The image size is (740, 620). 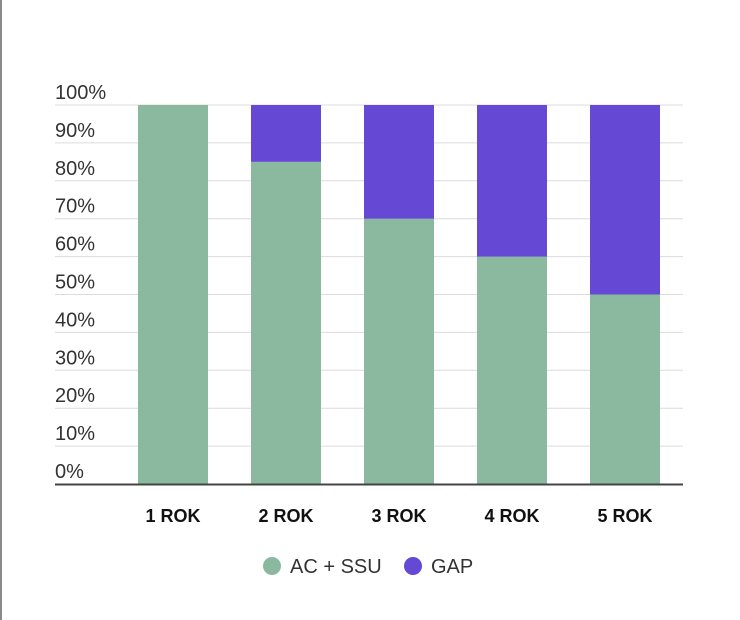 I want to click on y-tick-label: 60%, so click(x=75, y=245).